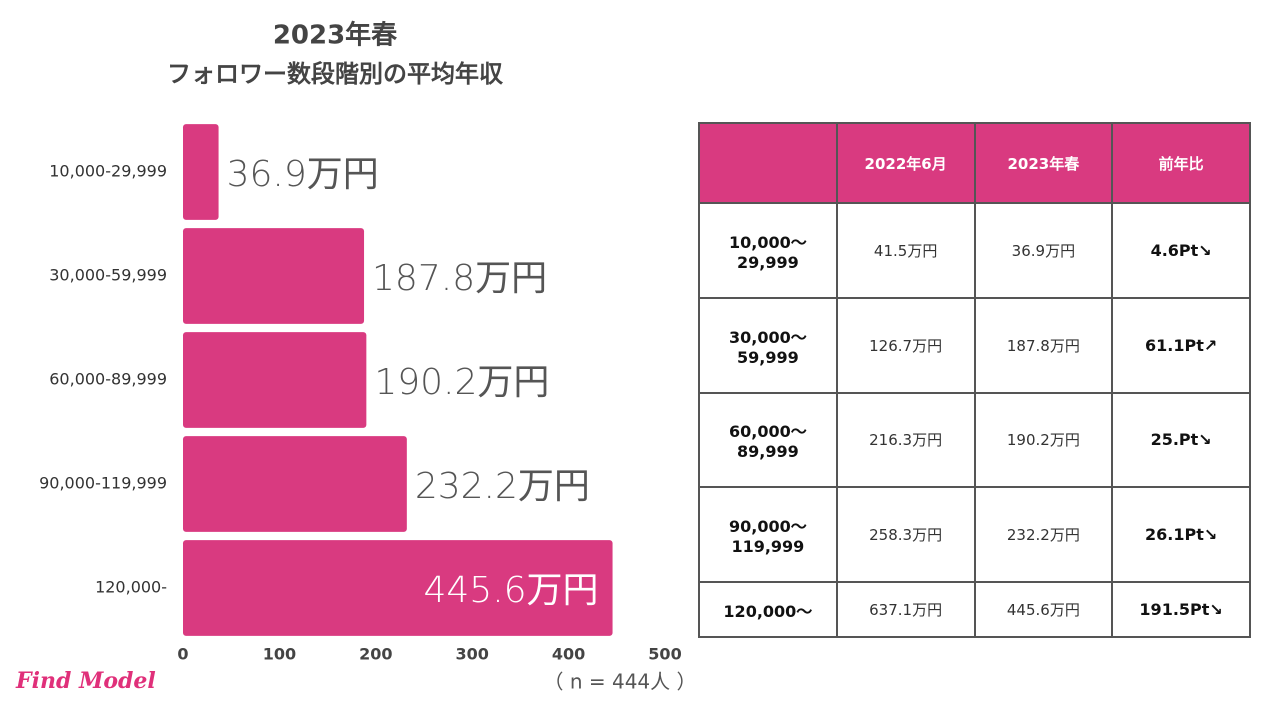 The height and width of the screenshot is (720, 1280). What do you see at coordinates (905, 609) in the screenshot?
I see `table-cell: 637.1万円` at bounding box center [905, 609].